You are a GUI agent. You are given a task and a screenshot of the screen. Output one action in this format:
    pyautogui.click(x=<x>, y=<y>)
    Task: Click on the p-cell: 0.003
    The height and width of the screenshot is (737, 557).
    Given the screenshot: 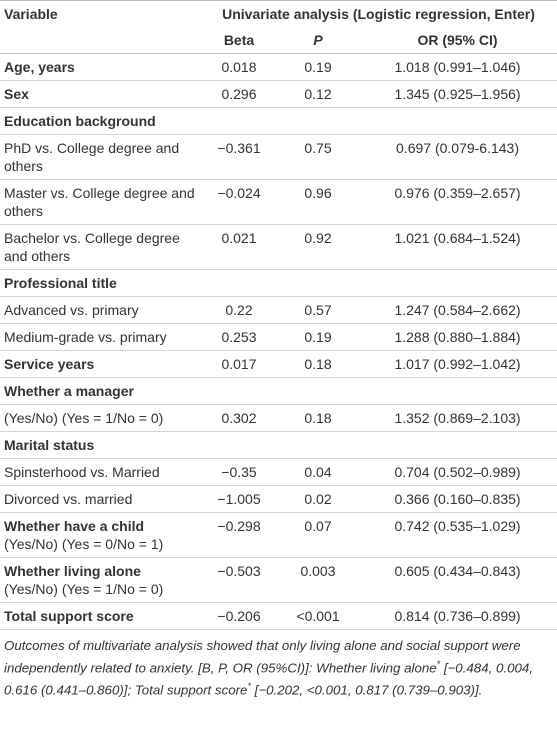 What is the action you would take?
    pyautogui.click(x=318, y=571)
    